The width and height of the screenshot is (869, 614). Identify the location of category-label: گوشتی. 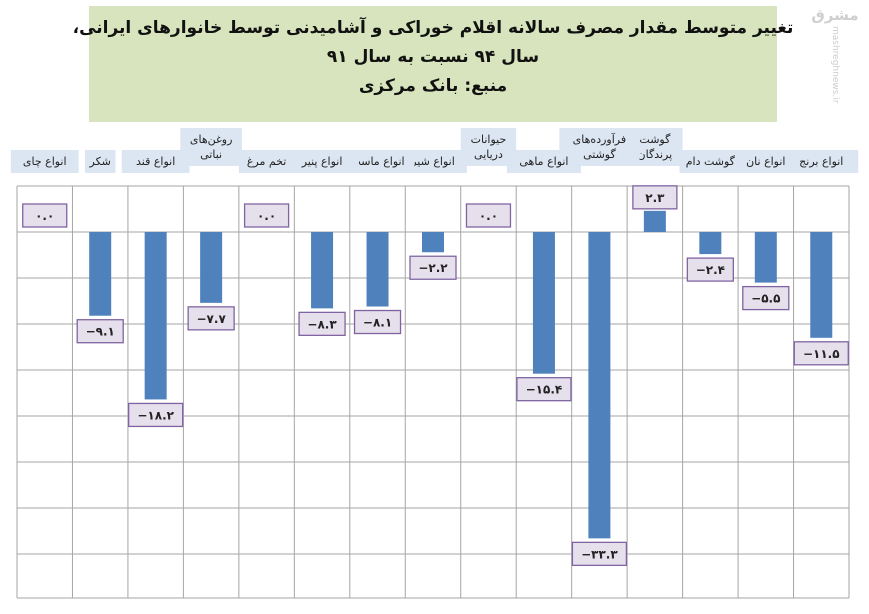
(599, 154).